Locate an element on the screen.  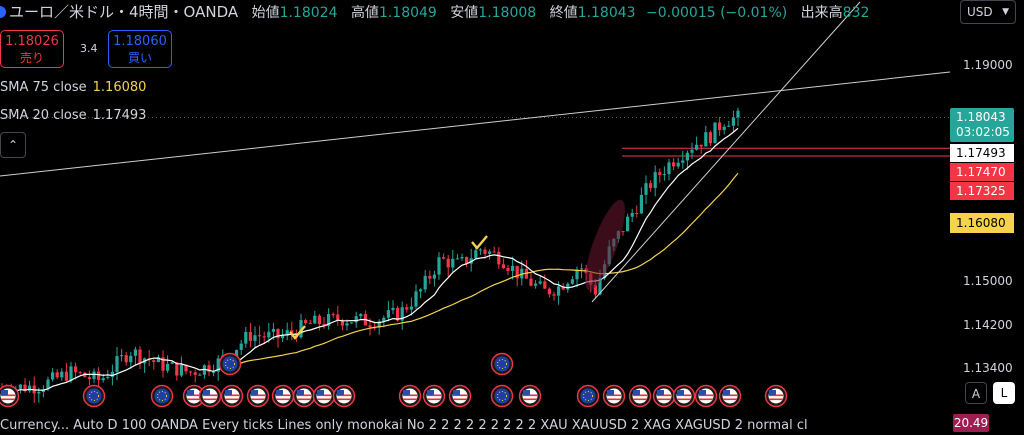
high-value: 1.18049 is located at coordinates (407, 13).